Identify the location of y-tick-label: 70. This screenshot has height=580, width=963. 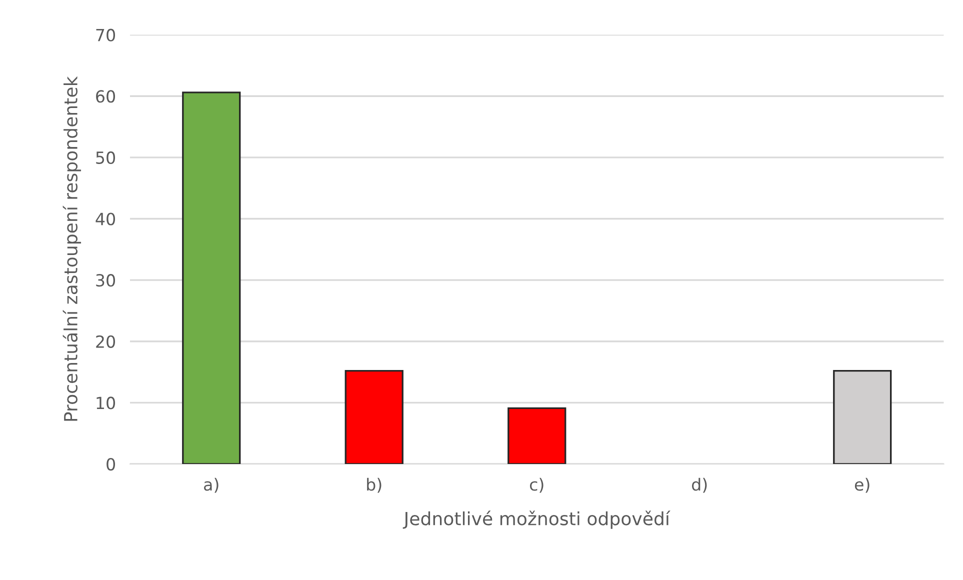
(106, 35).